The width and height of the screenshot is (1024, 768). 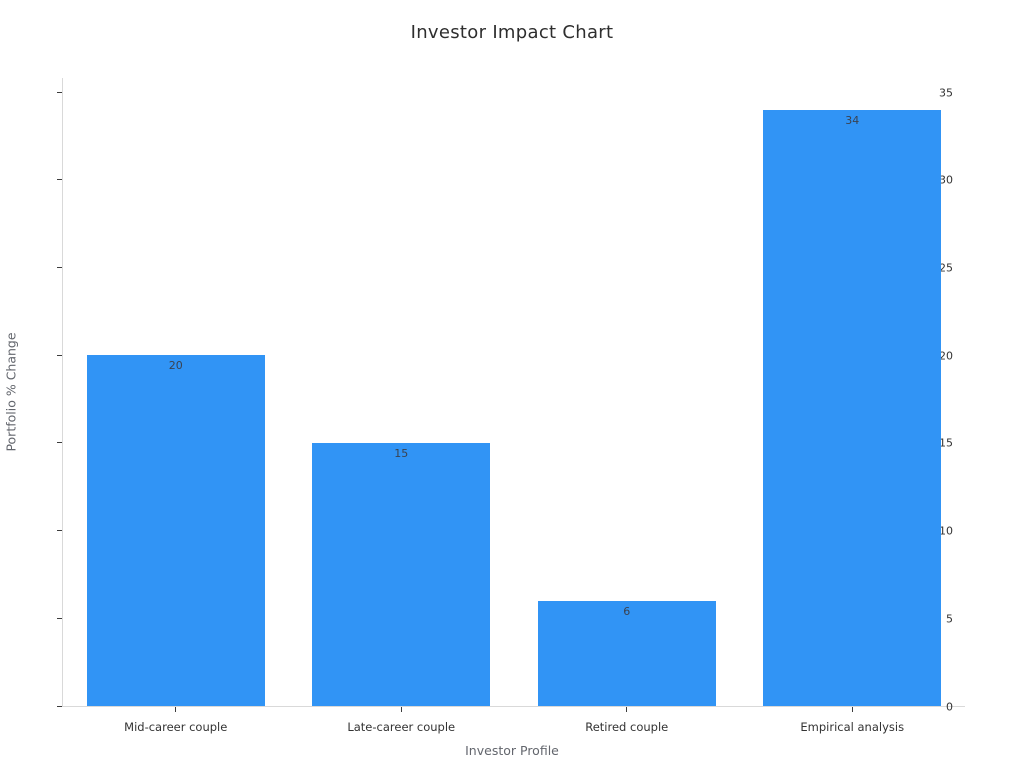 I want to click on bar-2: 15, so click(x=401, y=574).